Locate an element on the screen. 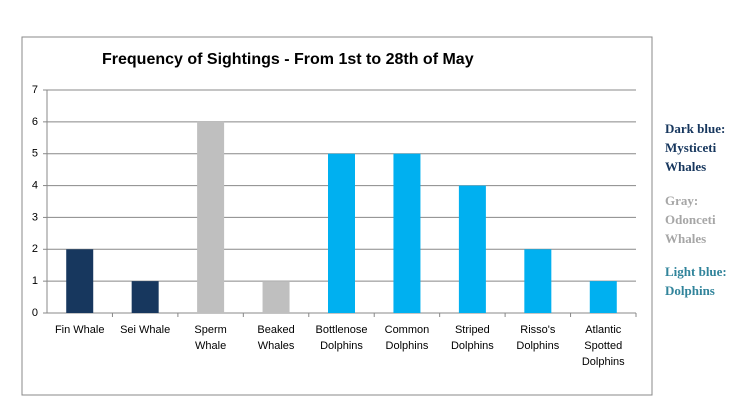 The width and height of the screenshot is (741, 412). side-note: Gray: Odonceti Whales is located at coordinates (690, 219).